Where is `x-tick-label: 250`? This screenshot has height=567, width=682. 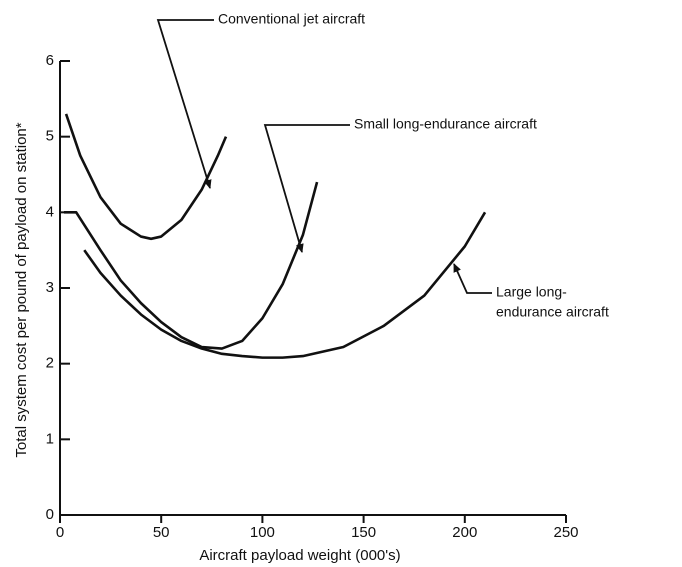
x-tick-label: 250 is located at coordinates (565, 532).